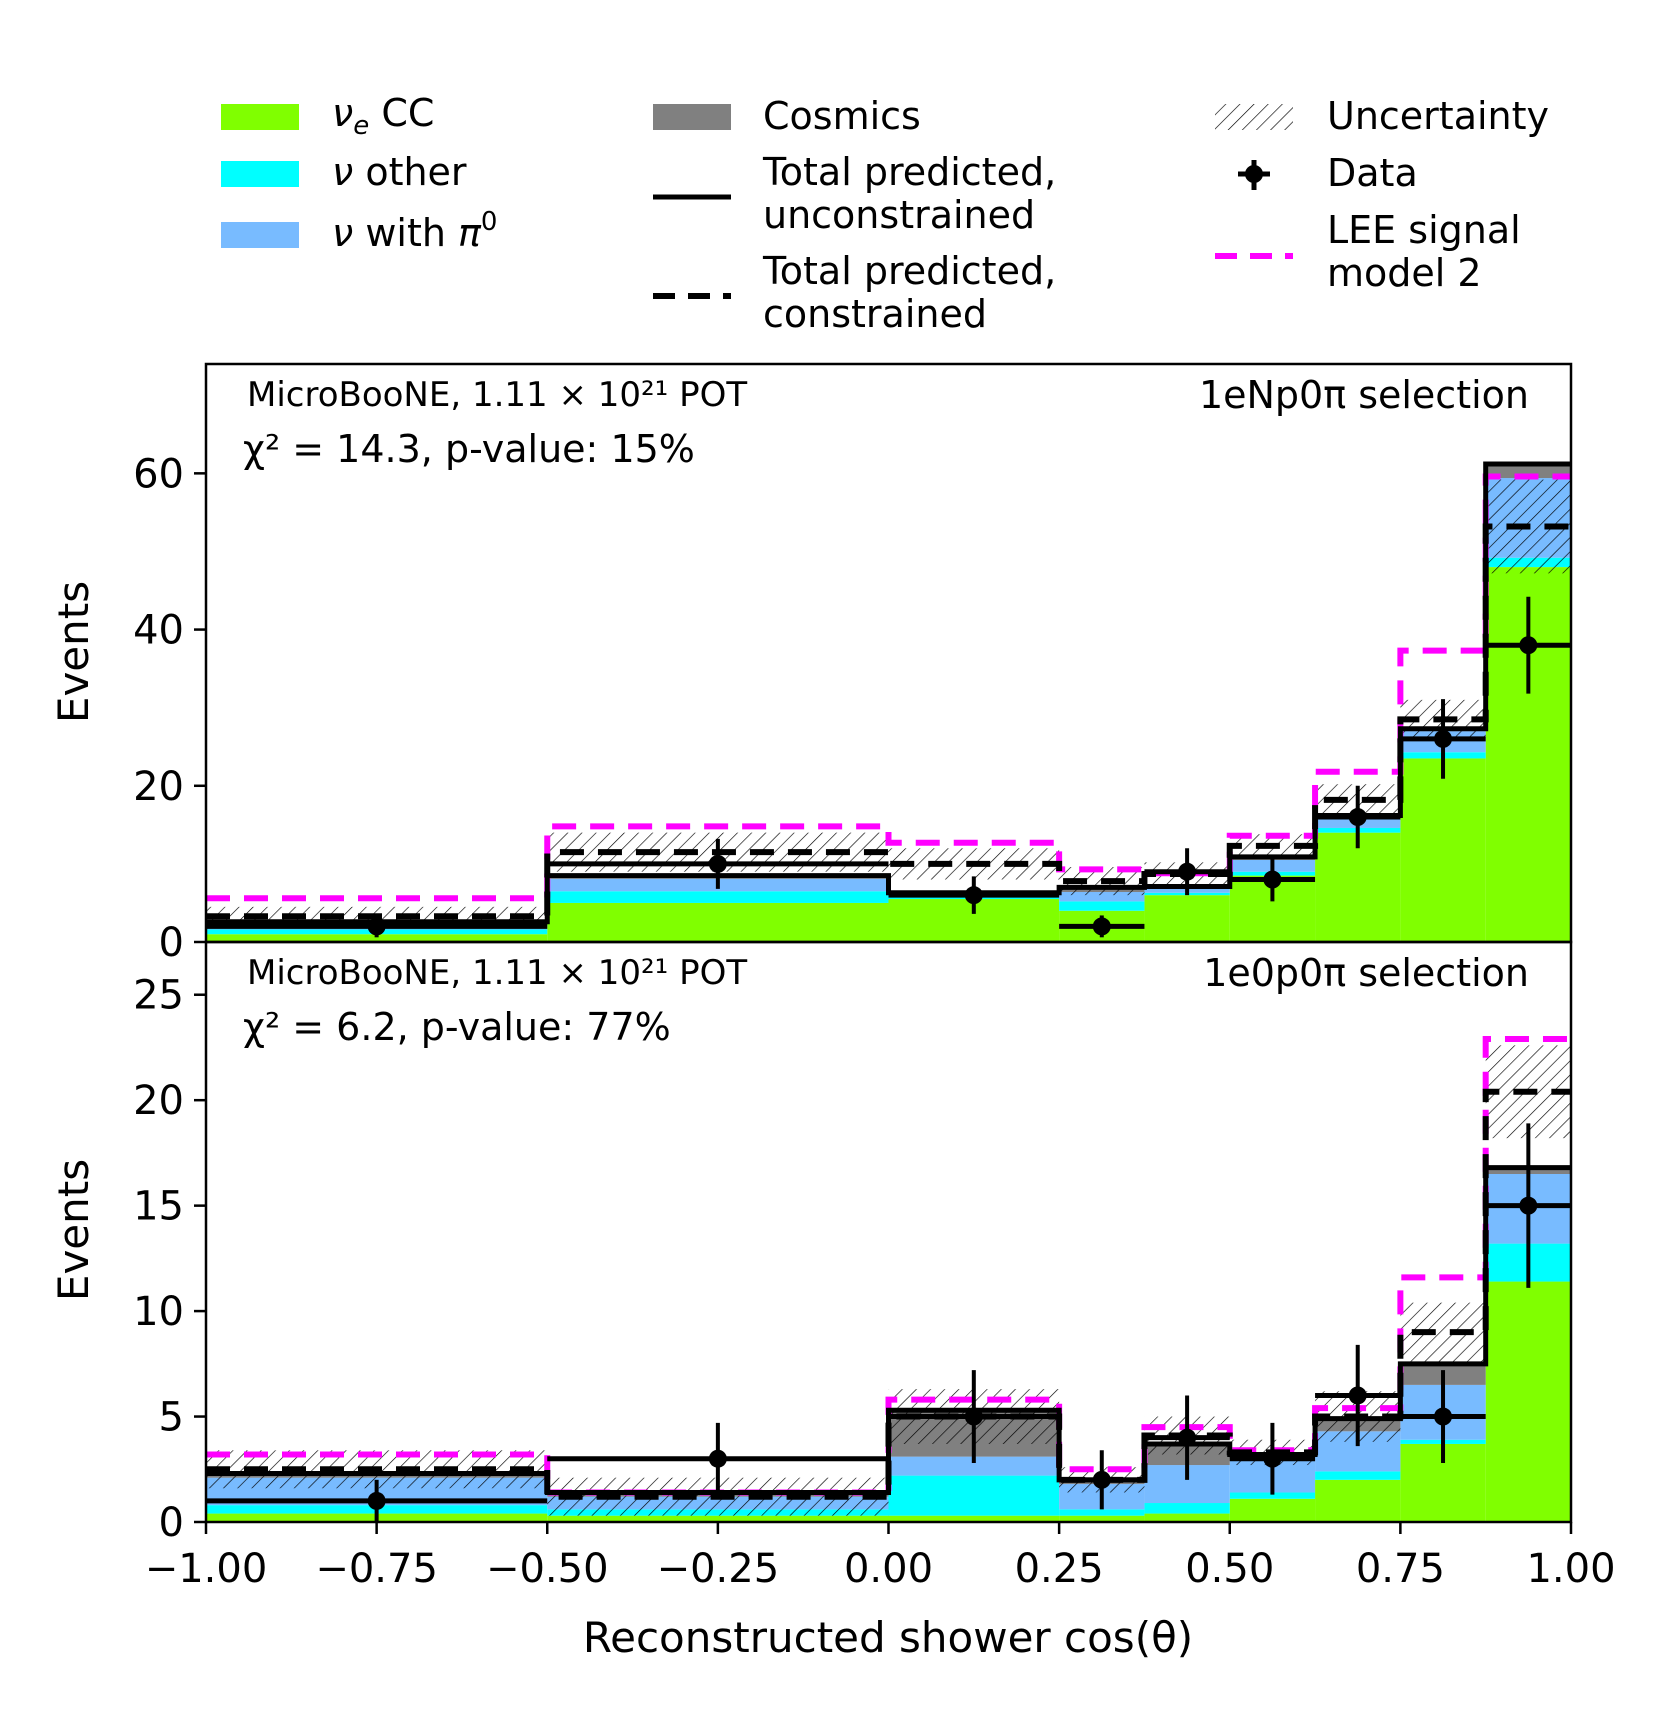 The width and height of the screenshot is (1661, 1727). Describe the element at coordinates (260, 174) in the screenshot. I see `legend-swatch-nu-other` at that location.